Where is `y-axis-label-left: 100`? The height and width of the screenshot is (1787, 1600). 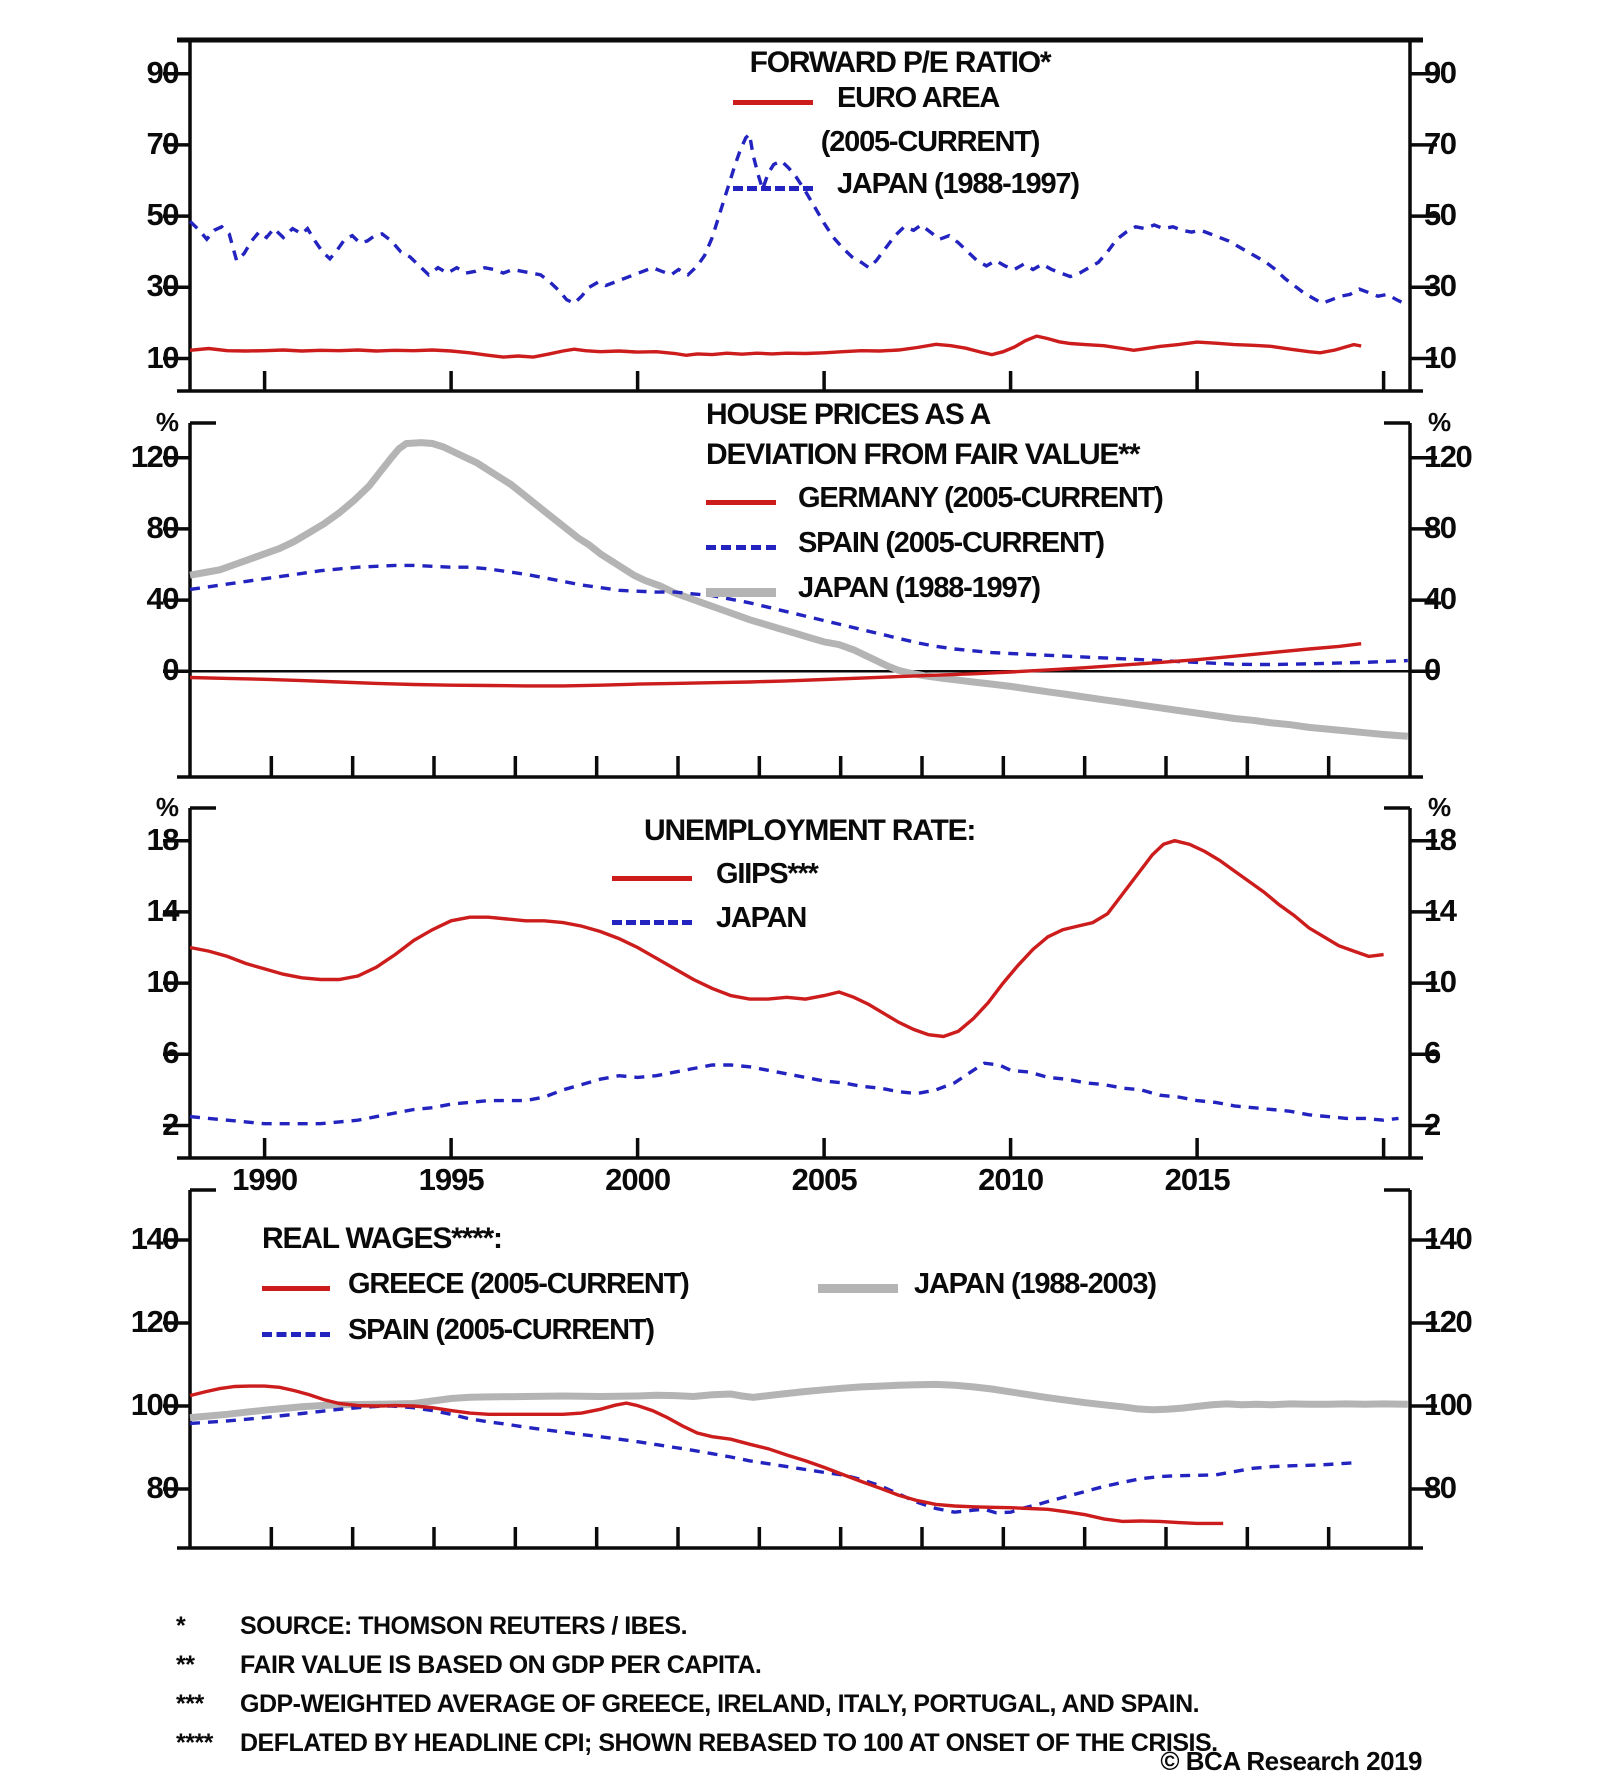 y-axis-label-left: 100 is located at coordinates (155, 1404).